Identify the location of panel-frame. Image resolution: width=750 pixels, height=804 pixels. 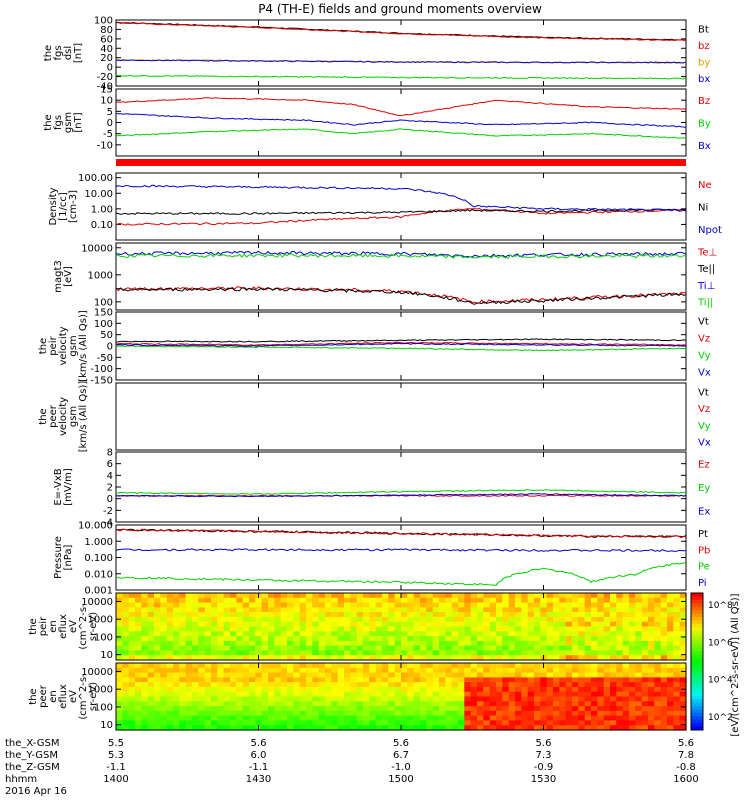
(401, 416).